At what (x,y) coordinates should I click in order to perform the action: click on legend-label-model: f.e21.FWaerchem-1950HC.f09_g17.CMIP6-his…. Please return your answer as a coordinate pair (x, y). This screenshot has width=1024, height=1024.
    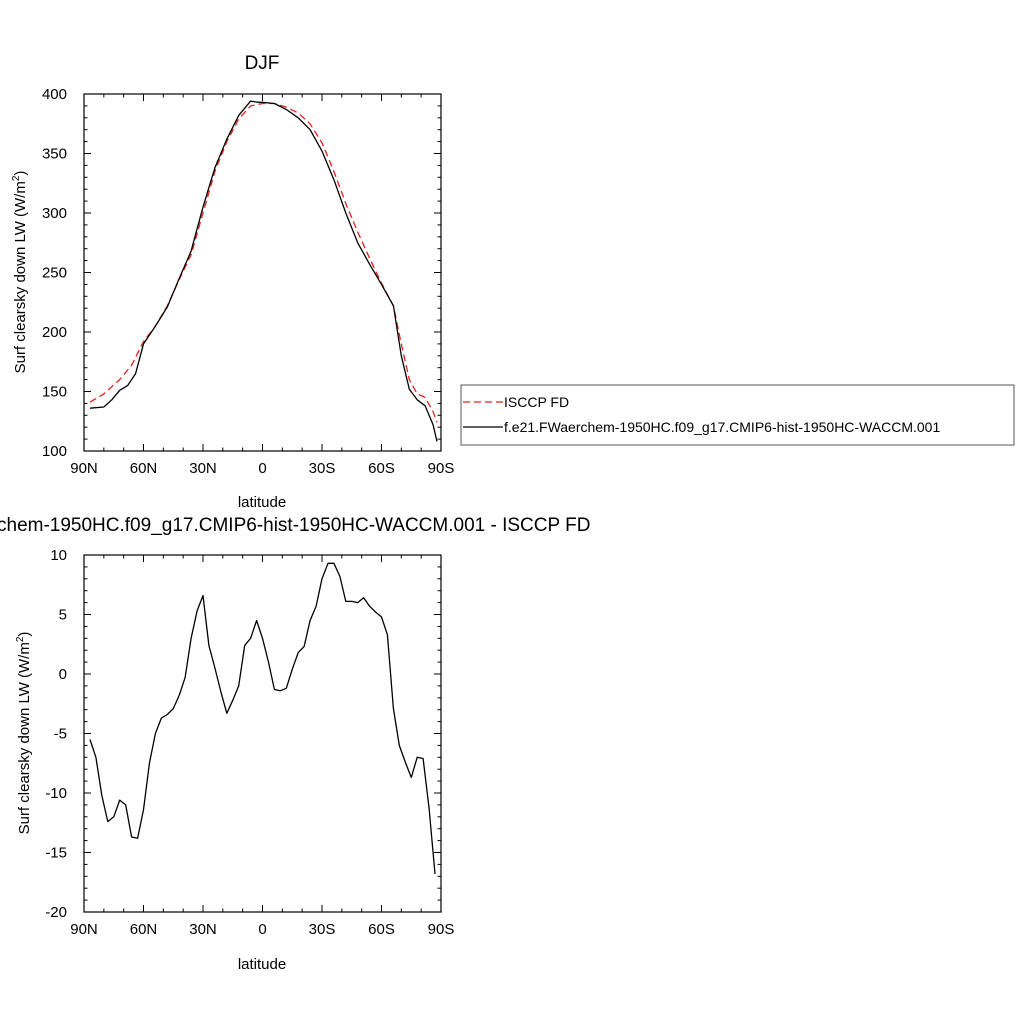
    Looking at the image, I should click on (722, 427).